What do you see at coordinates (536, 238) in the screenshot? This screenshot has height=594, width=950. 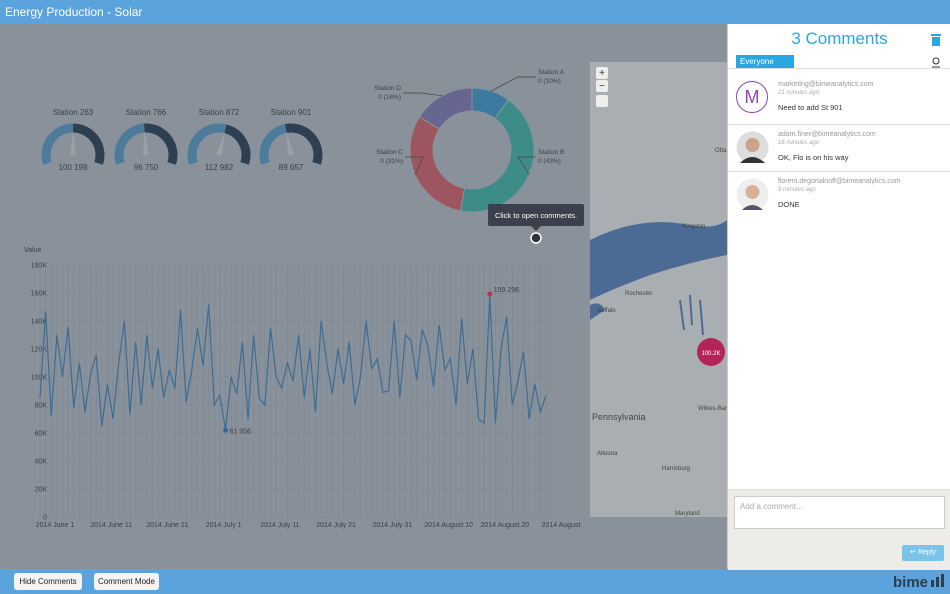 I see `comment-marker` at bounding box center [536, 238].